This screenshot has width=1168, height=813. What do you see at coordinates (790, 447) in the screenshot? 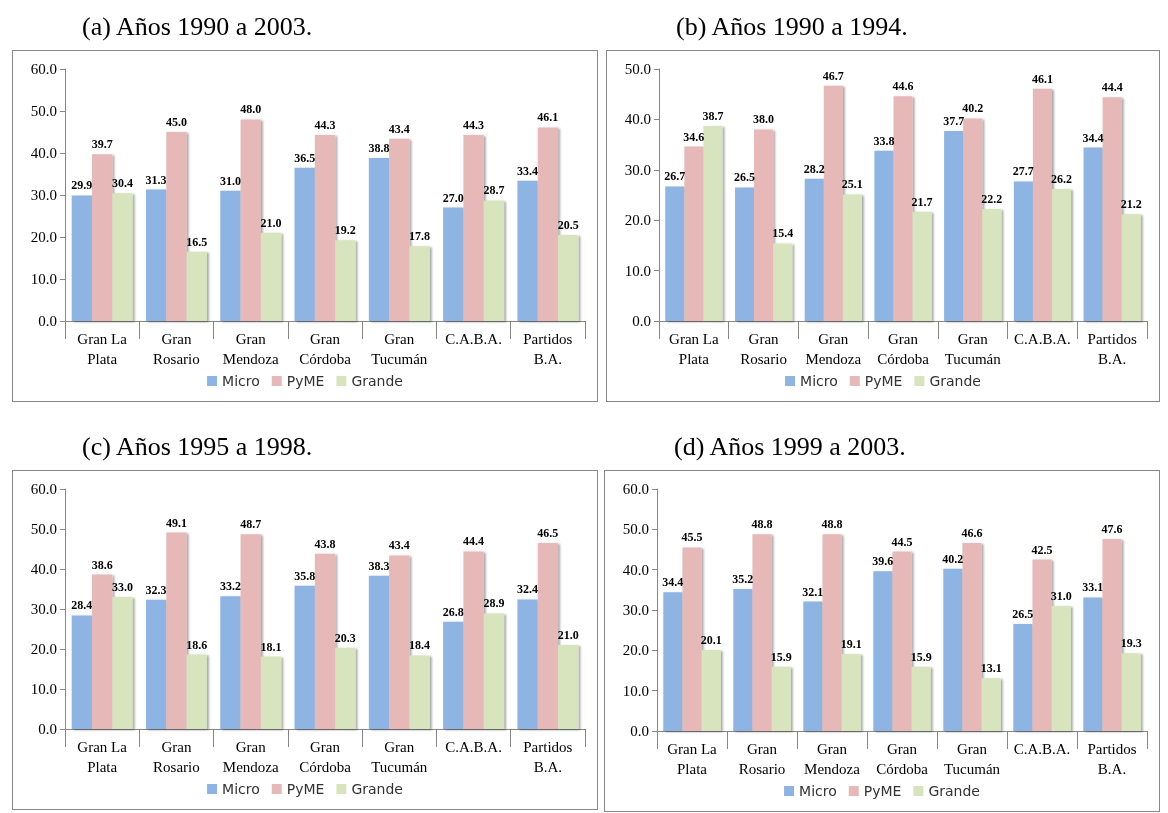
I see `chart-title: (d) Años 1999 a 2003.` at bounding box center [790, 447].